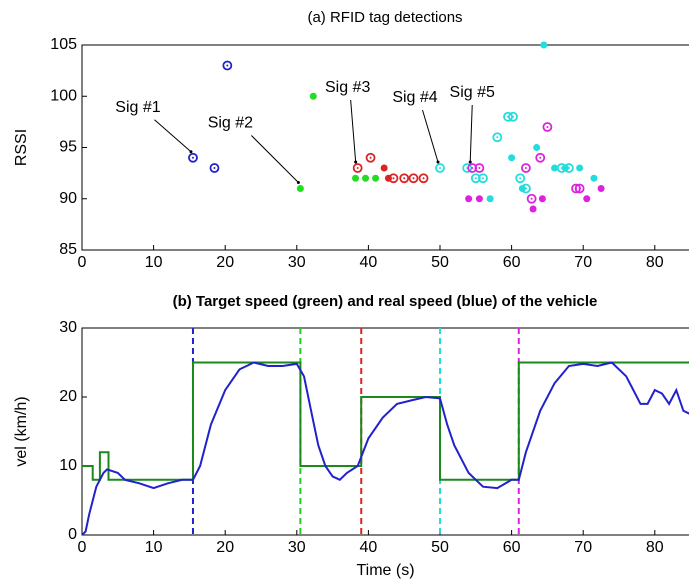 The width and height of the screenshot is (689, 583). I want to click on annotation: Sig #4, so click(414, 97).